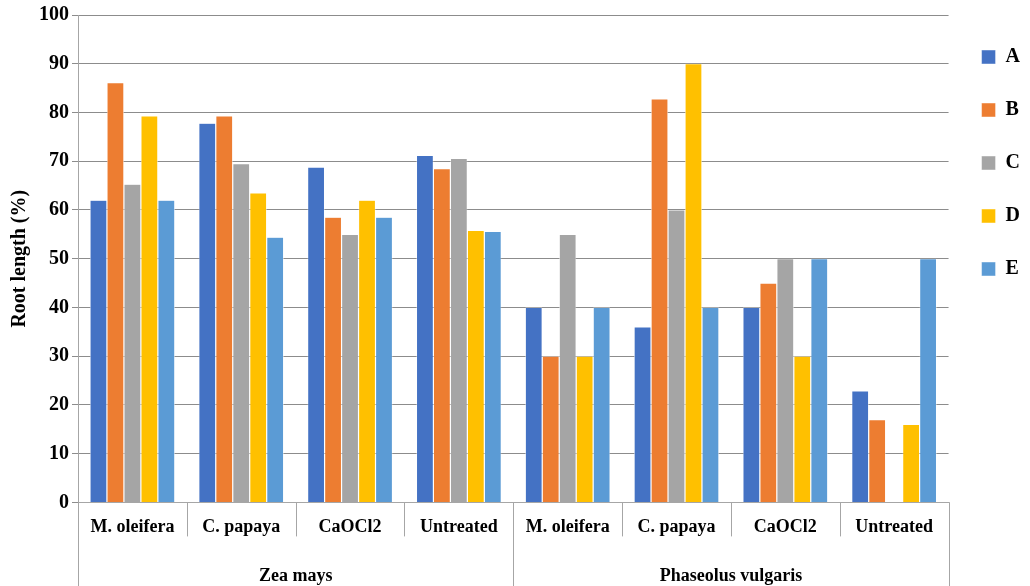 The width and height of the screenshot is (1030, 586). I want to click on legend-label: D, so click(1013, 214).